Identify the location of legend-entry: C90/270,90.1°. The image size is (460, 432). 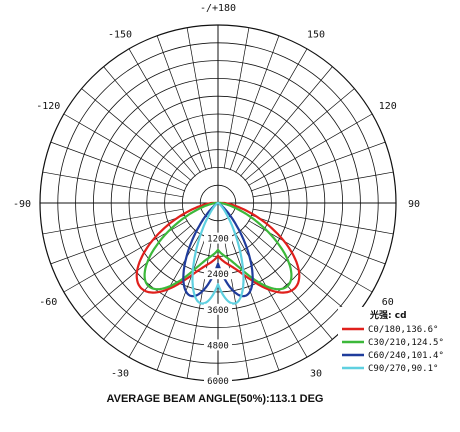
(403, 369).